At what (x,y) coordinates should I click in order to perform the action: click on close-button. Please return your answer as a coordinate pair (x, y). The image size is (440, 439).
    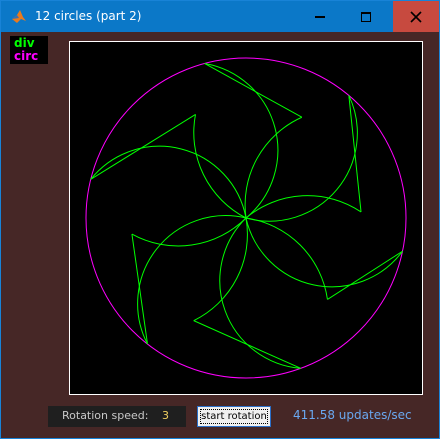
    Looking at the image, I should click on (416, 16).